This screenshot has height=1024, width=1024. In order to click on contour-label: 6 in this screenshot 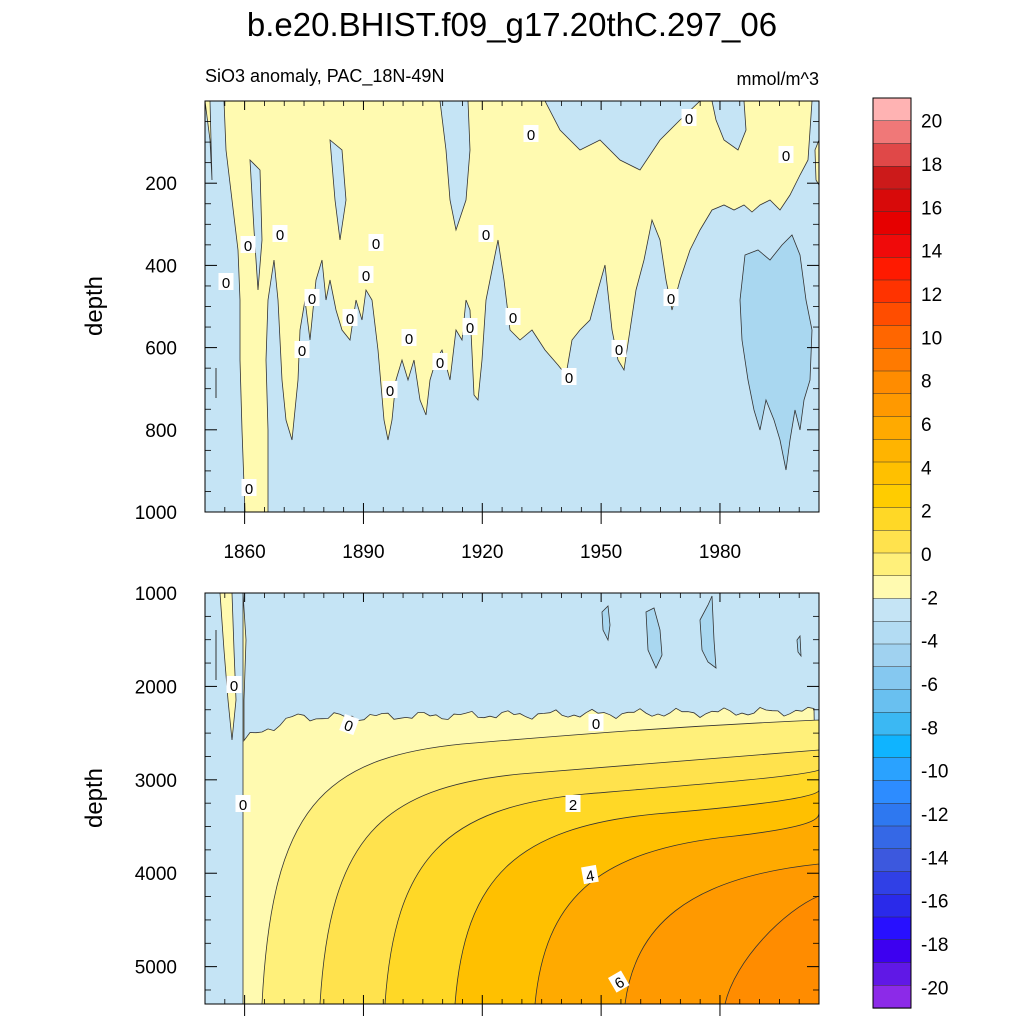, I will do `click(619, 981)`.